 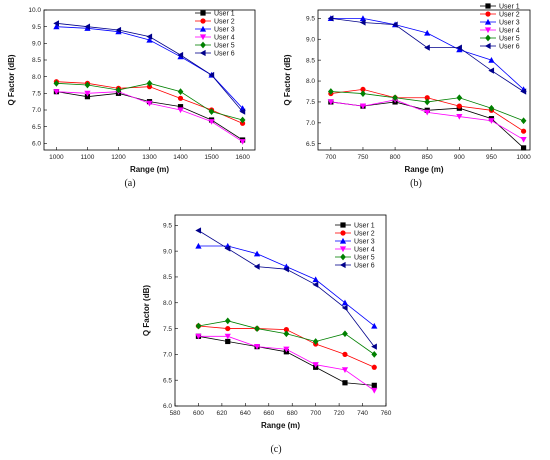 What do you see at coordinates (427, 157) in the screenshot?
I see `x-tick-label: 850` at bounding box center [427, 157].